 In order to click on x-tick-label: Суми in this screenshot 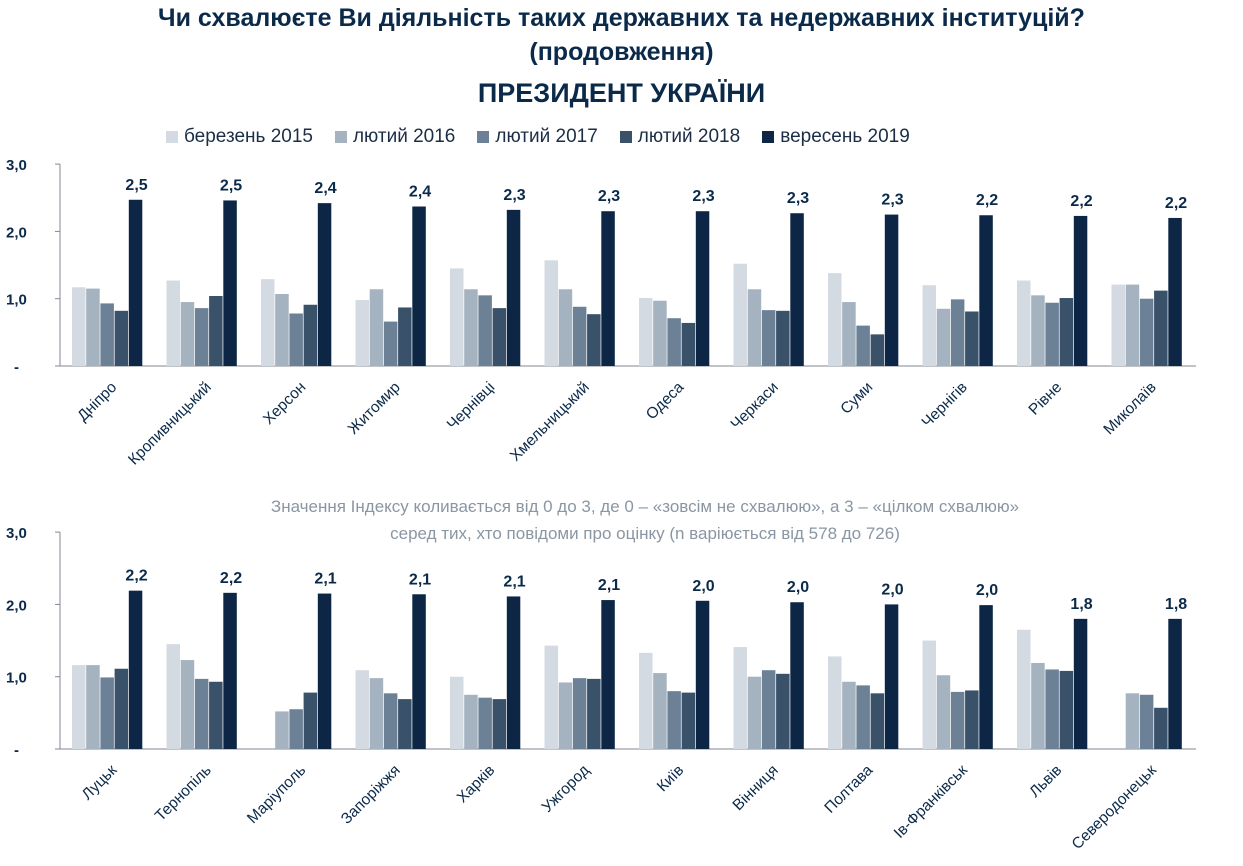, I will do `click(856, 398)`.